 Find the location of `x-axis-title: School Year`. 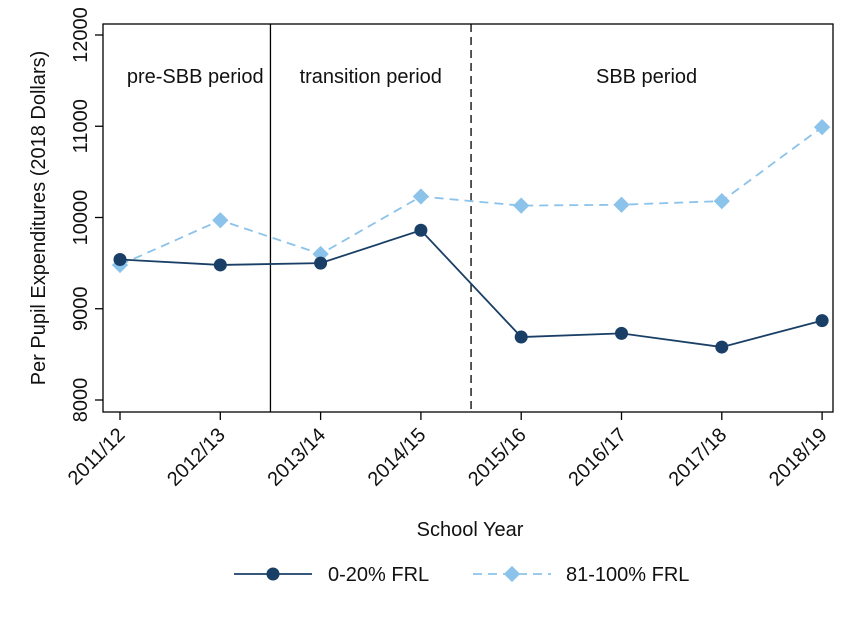

x-axis-title: School Year is located at coordinates (470, 530).